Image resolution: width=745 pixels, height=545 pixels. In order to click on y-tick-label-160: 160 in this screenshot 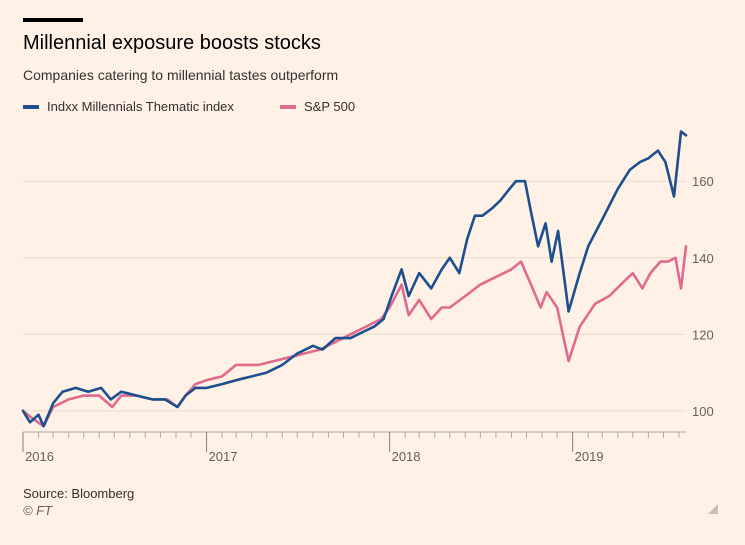, I will do `click(703, 181)`.